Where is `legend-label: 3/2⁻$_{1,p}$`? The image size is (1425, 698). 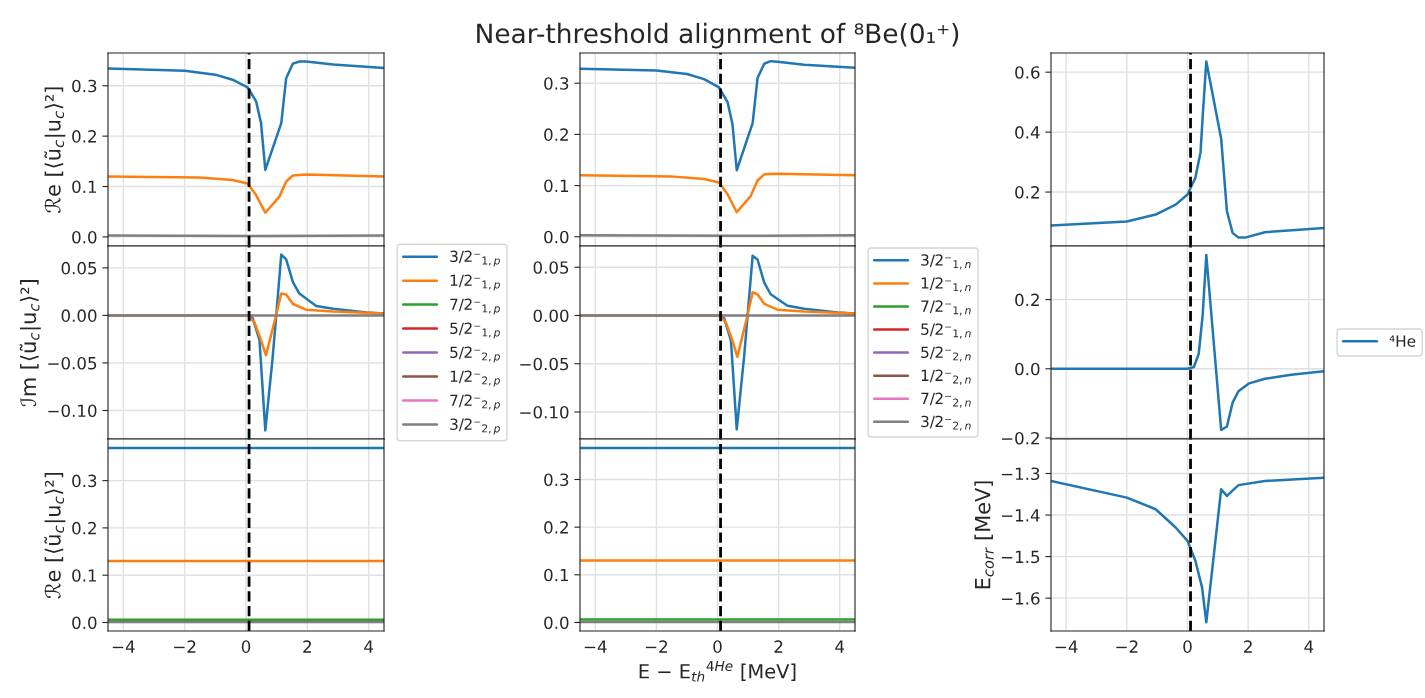
legend-label: 3/2⁻$_{1,p}$ is located at coordinates (475, 258).